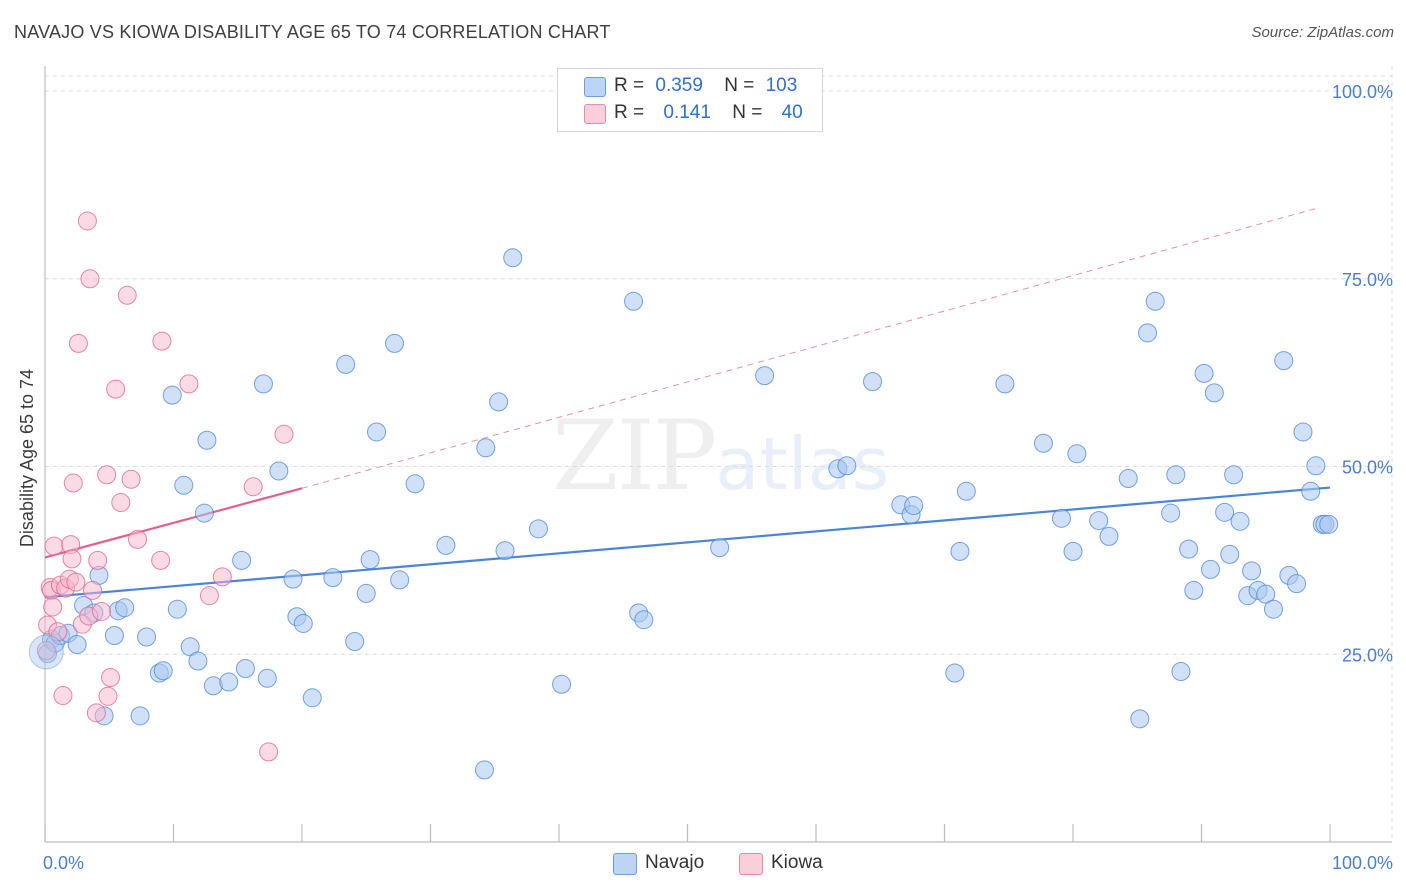  Describe the element at coordinates (1367, 280) in the screenshot. I see `y-tick-label: 75.0%` at that location.